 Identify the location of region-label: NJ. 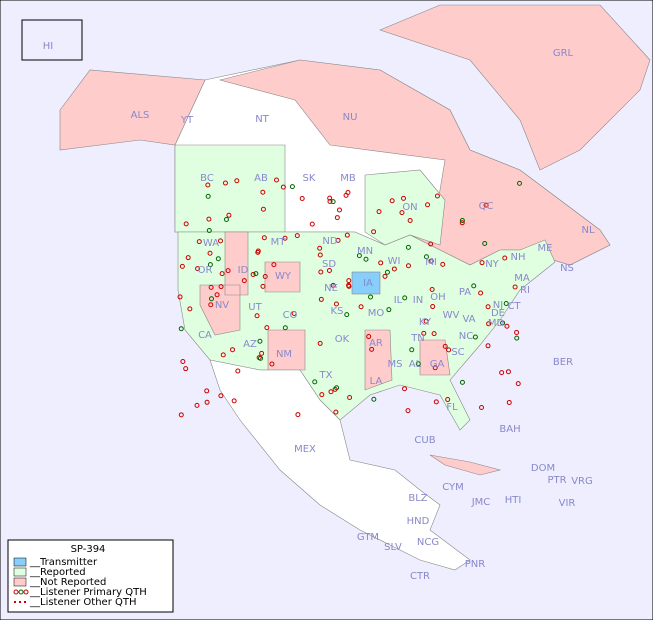
(498, 305).